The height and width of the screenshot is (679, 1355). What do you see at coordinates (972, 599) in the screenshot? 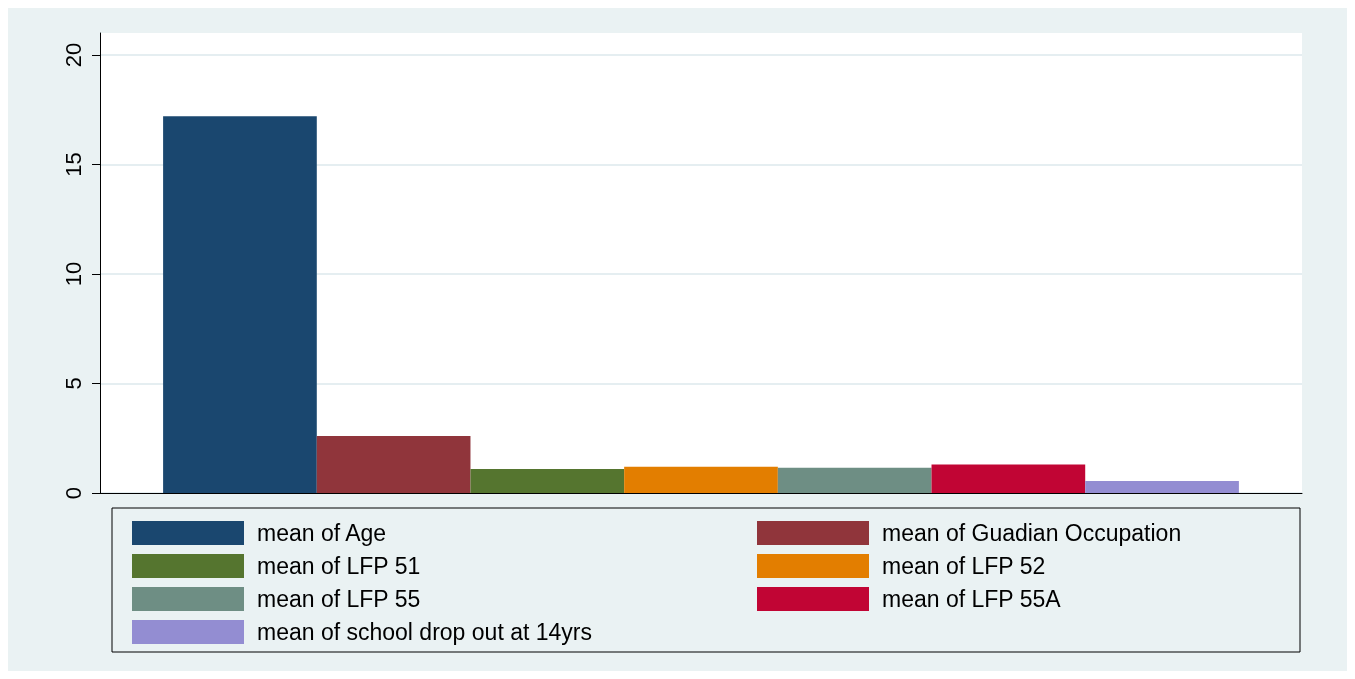
I see `legend-label: mean of LFP 55A` at bounding box center [972, 599].